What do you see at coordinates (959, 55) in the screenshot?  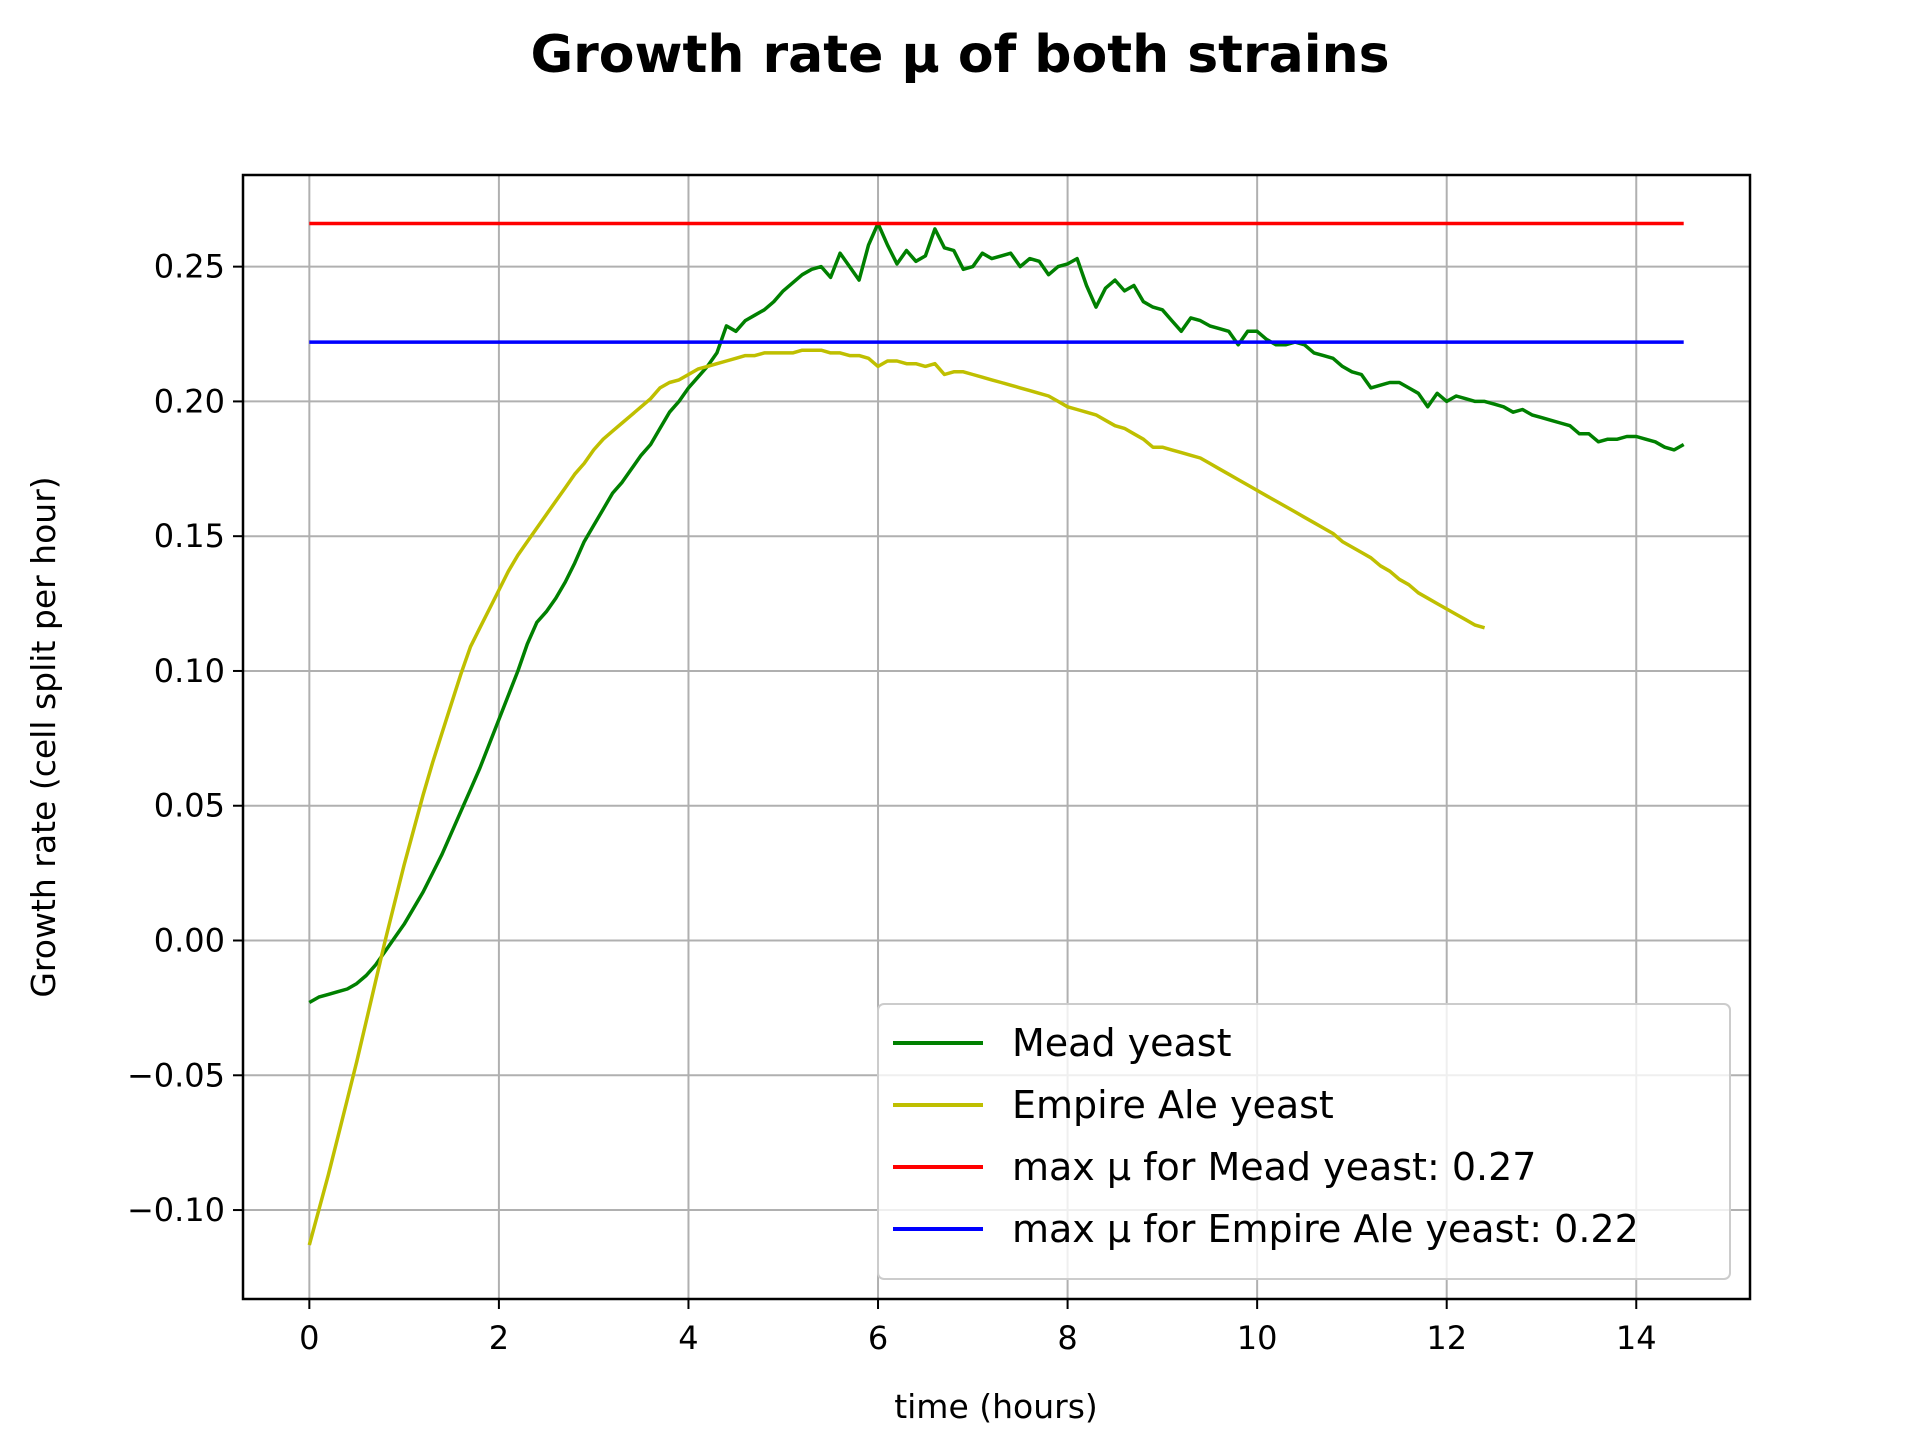 I see `chart-title: Growth rate μ of both strains` at bounding box center [959, 55].